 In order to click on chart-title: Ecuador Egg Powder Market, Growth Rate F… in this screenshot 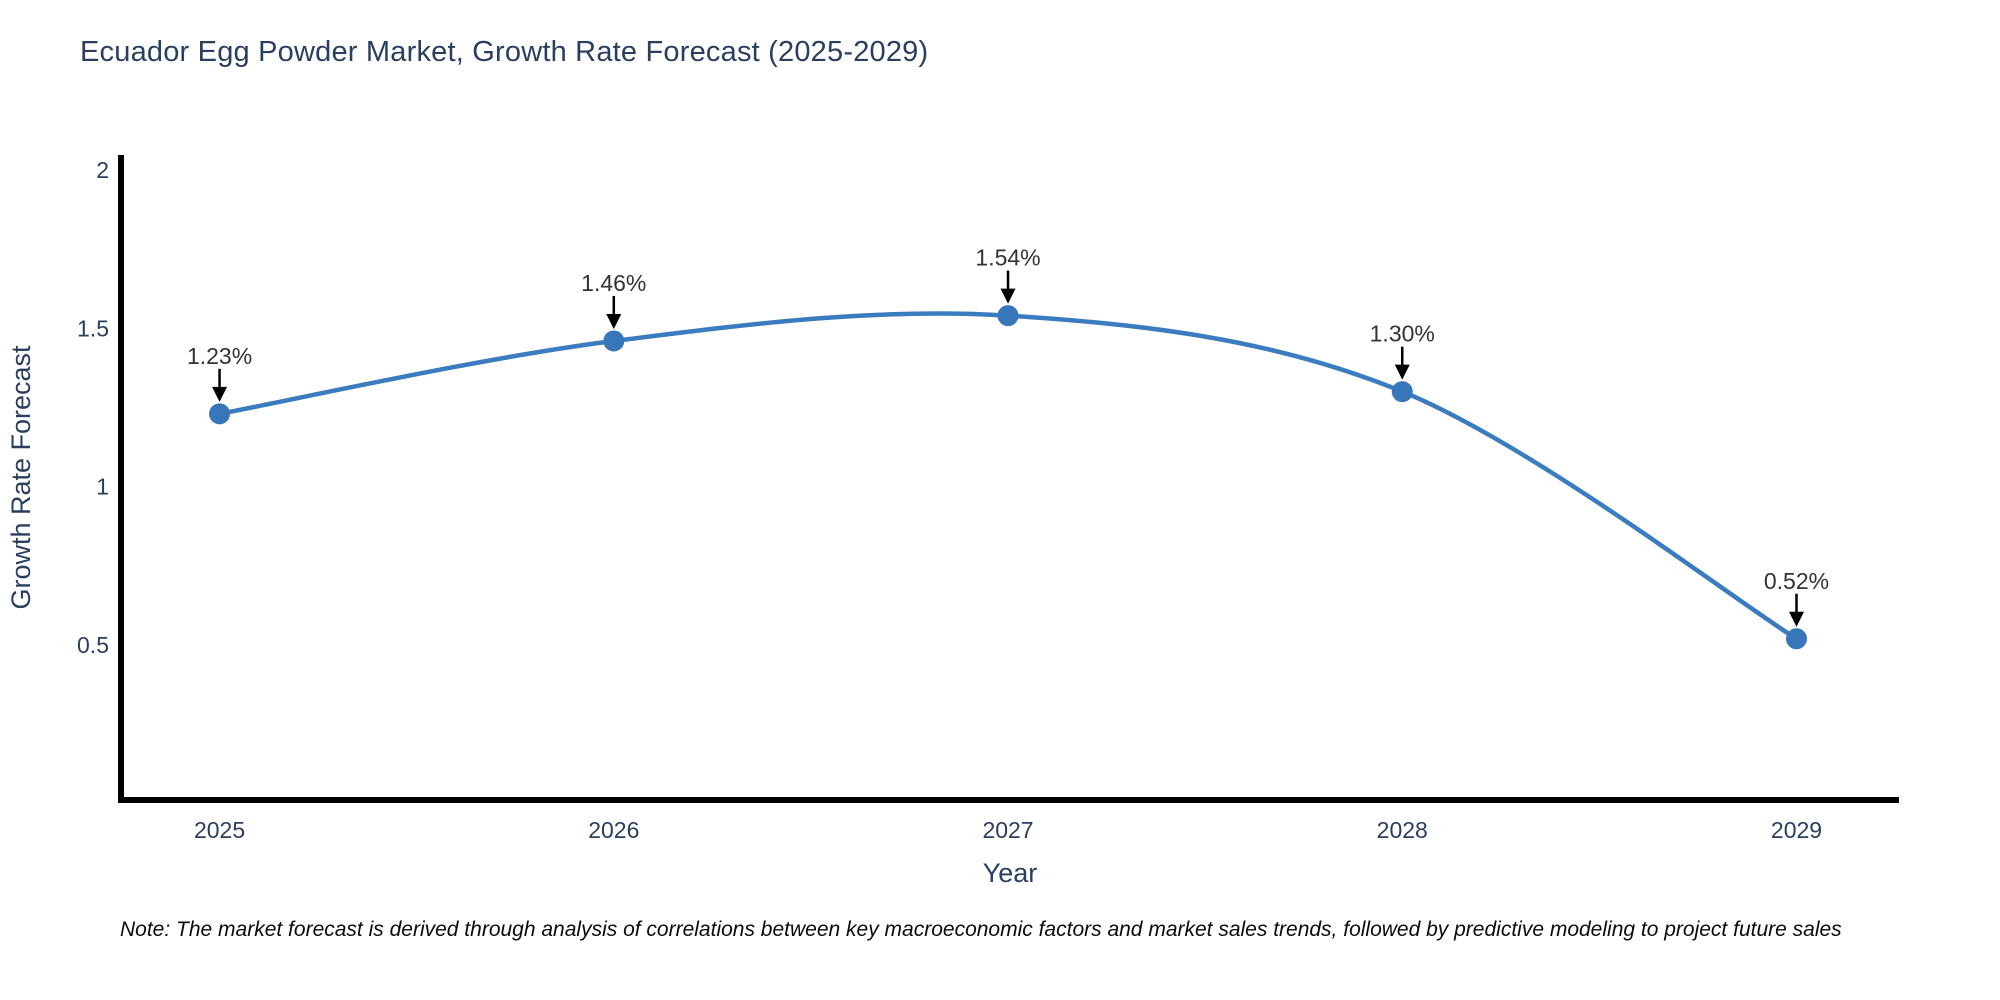, I will do `click(504, 52)`.